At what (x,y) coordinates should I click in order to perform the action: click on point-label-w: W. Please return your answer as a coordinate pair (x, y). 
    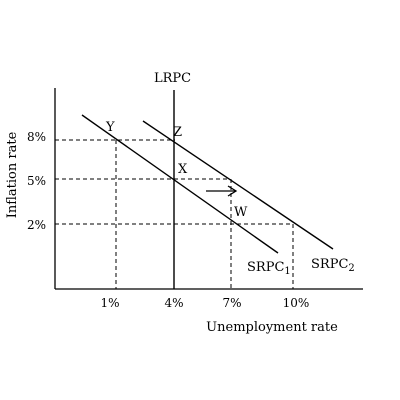
    Looking at the image, I should click on (241, 212).